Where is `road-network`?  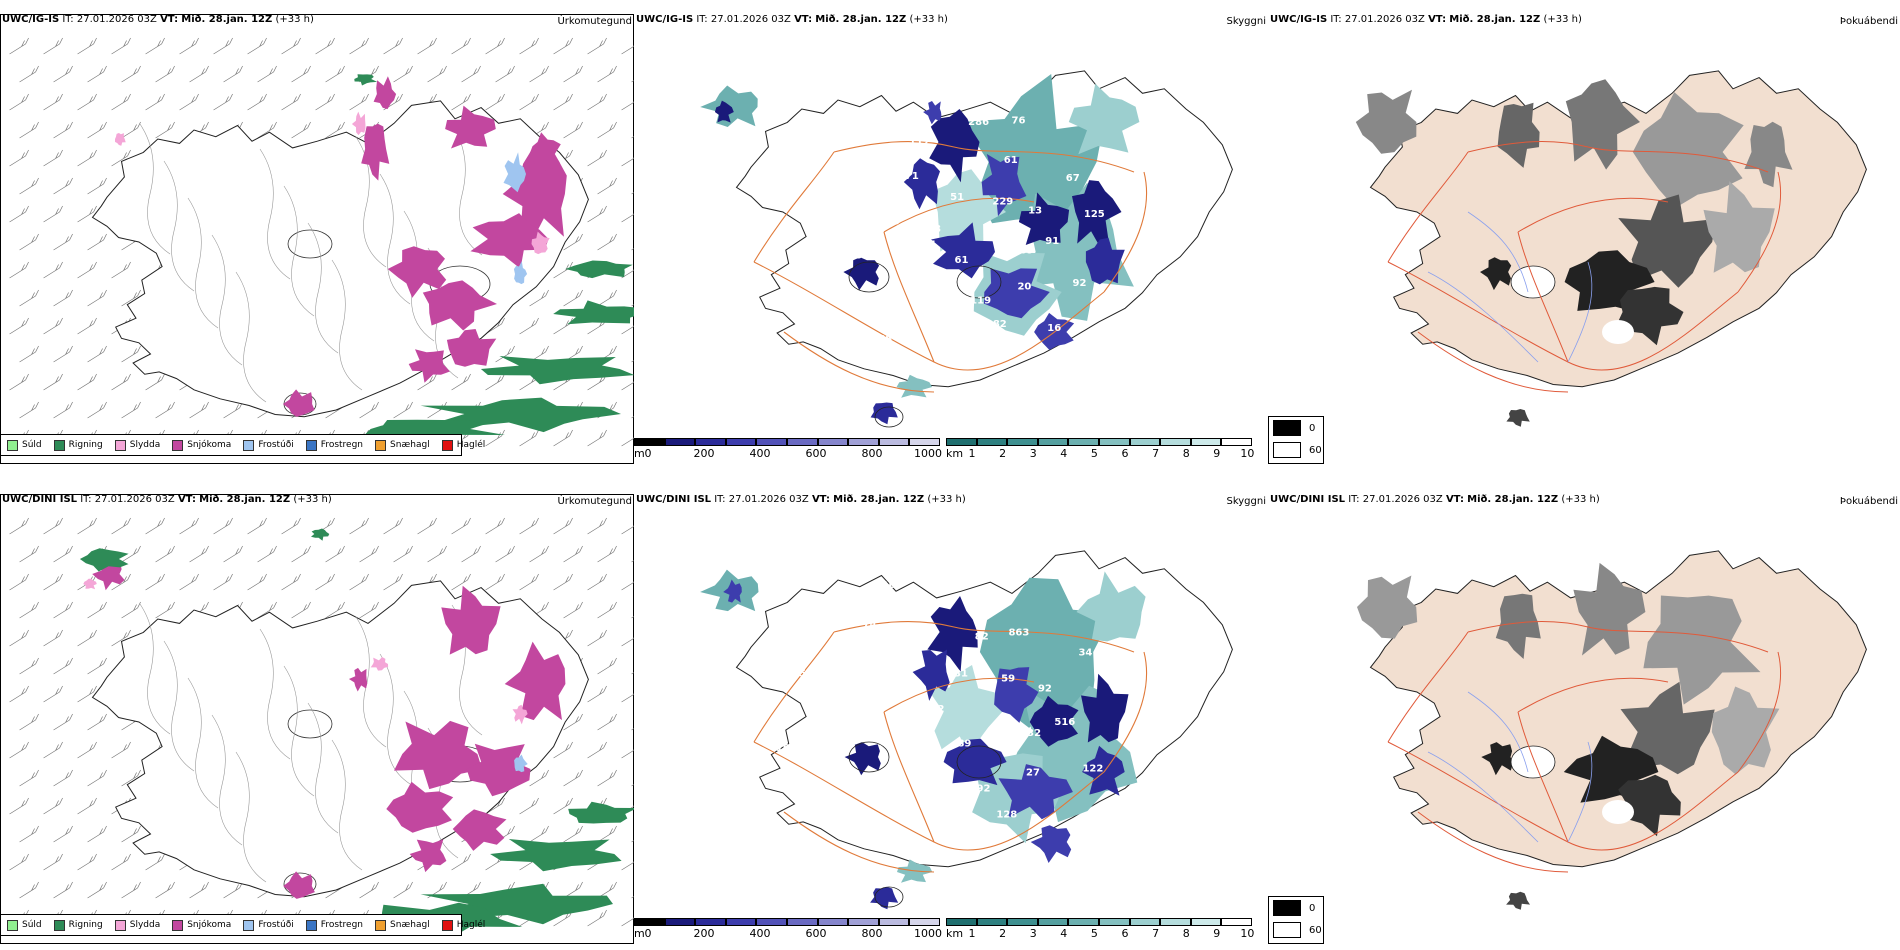
road-network is located at coordinates (950, 747).